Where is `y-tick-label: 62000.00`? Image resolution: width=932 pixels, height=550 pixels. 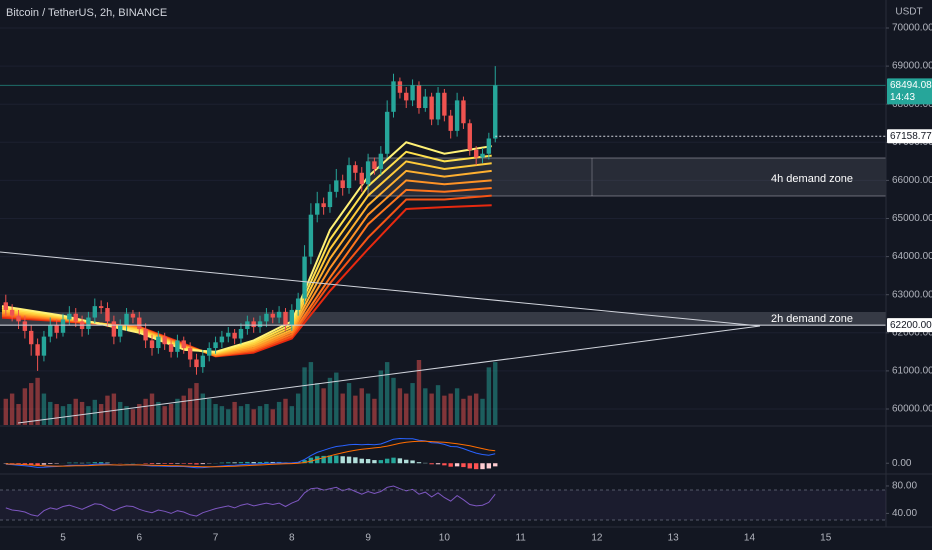
y-tick-label: 62000.00 is located at coordinates (912, 332).